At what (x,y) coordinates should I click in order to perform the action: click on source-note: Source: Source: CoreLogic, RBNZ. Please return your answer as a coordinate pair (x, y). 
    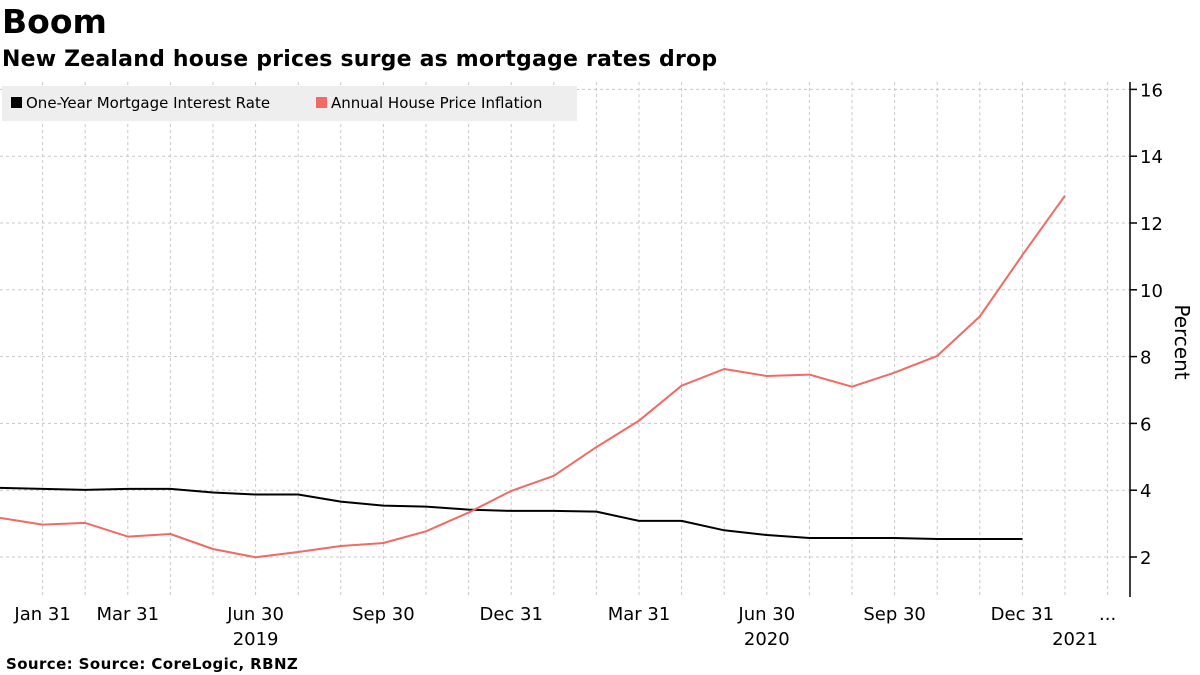
    Looking at the image, I should click on (152, 664).